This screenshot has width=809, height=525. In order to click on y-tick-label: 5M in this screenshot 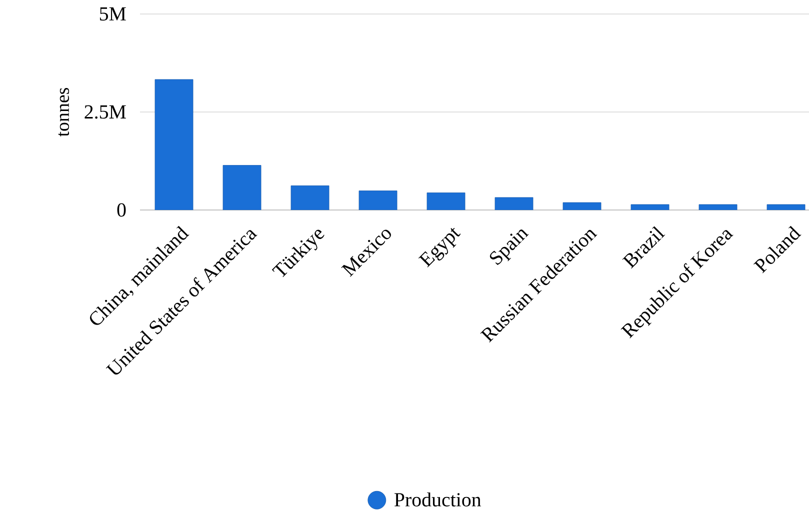, I will do `click(113, 14)`.